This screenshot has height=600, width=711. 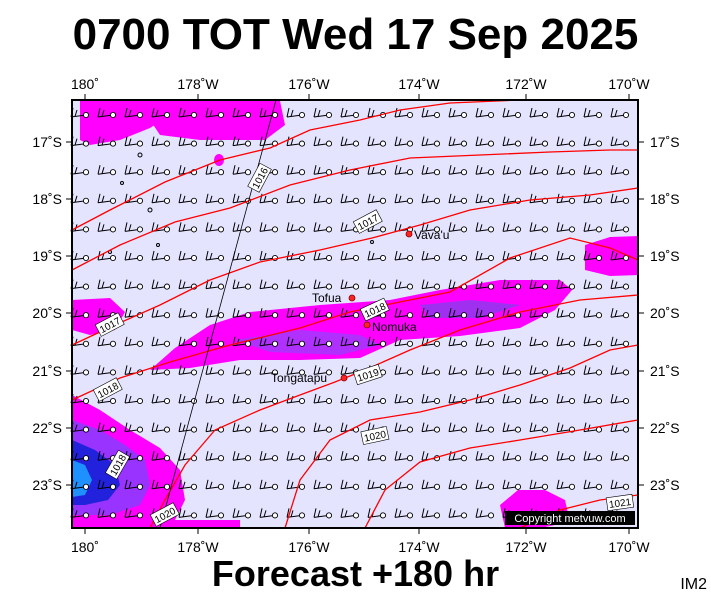 What do you see at coordinates (47, 256) in the screenshot?
I see `lat-label-left: 19˚S` at bounding box center [47, 256].